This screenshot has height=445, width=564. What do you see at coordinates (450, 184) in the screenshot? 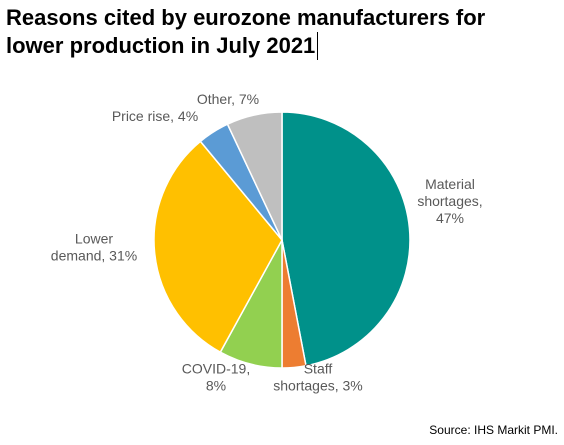
I see `data-label-line: Material` at bounding box center [450, 184].